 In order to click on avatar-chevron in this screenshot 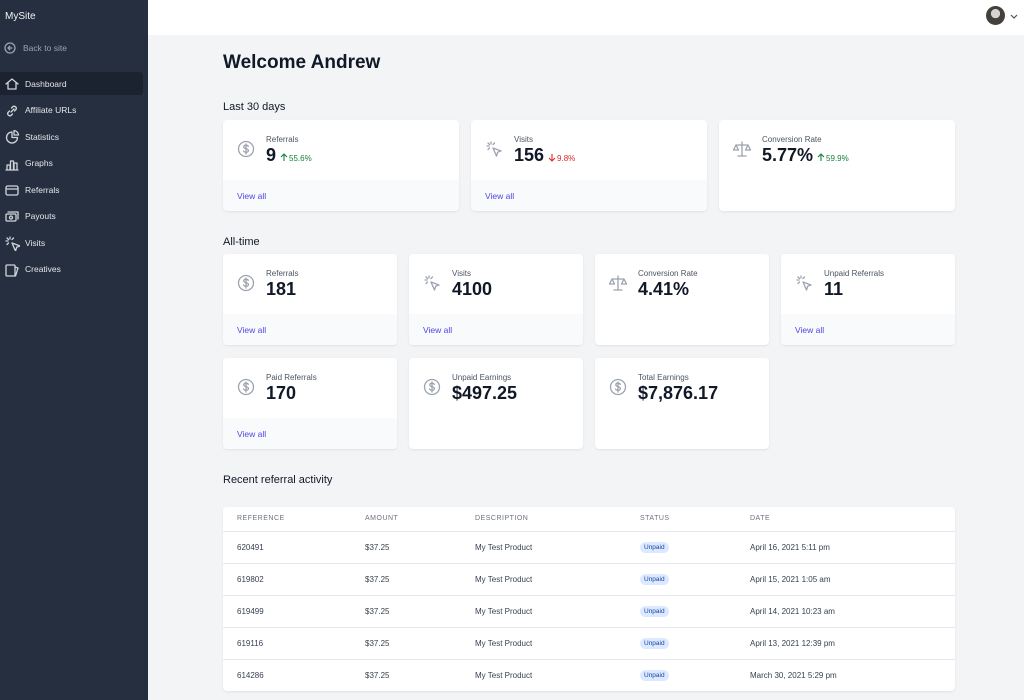, I will do `click(1014, 16)`.